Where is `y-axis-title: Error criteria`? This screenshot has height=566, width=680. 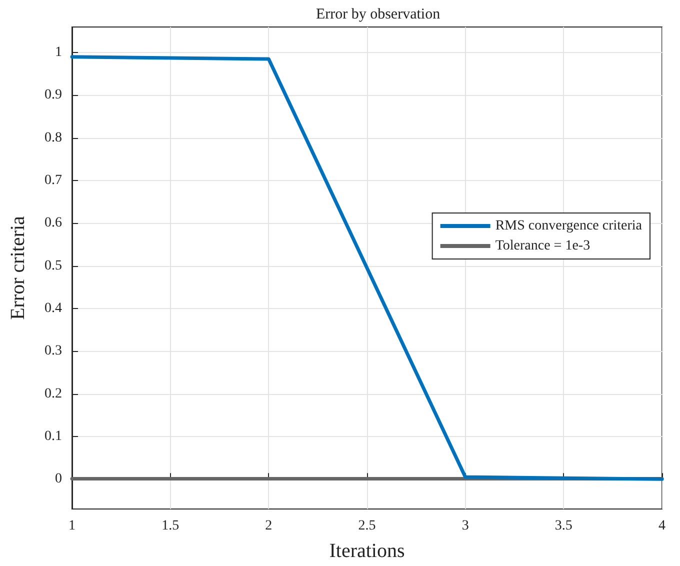
y-axis-title: Error criteria is located at coordinates (18, 268).